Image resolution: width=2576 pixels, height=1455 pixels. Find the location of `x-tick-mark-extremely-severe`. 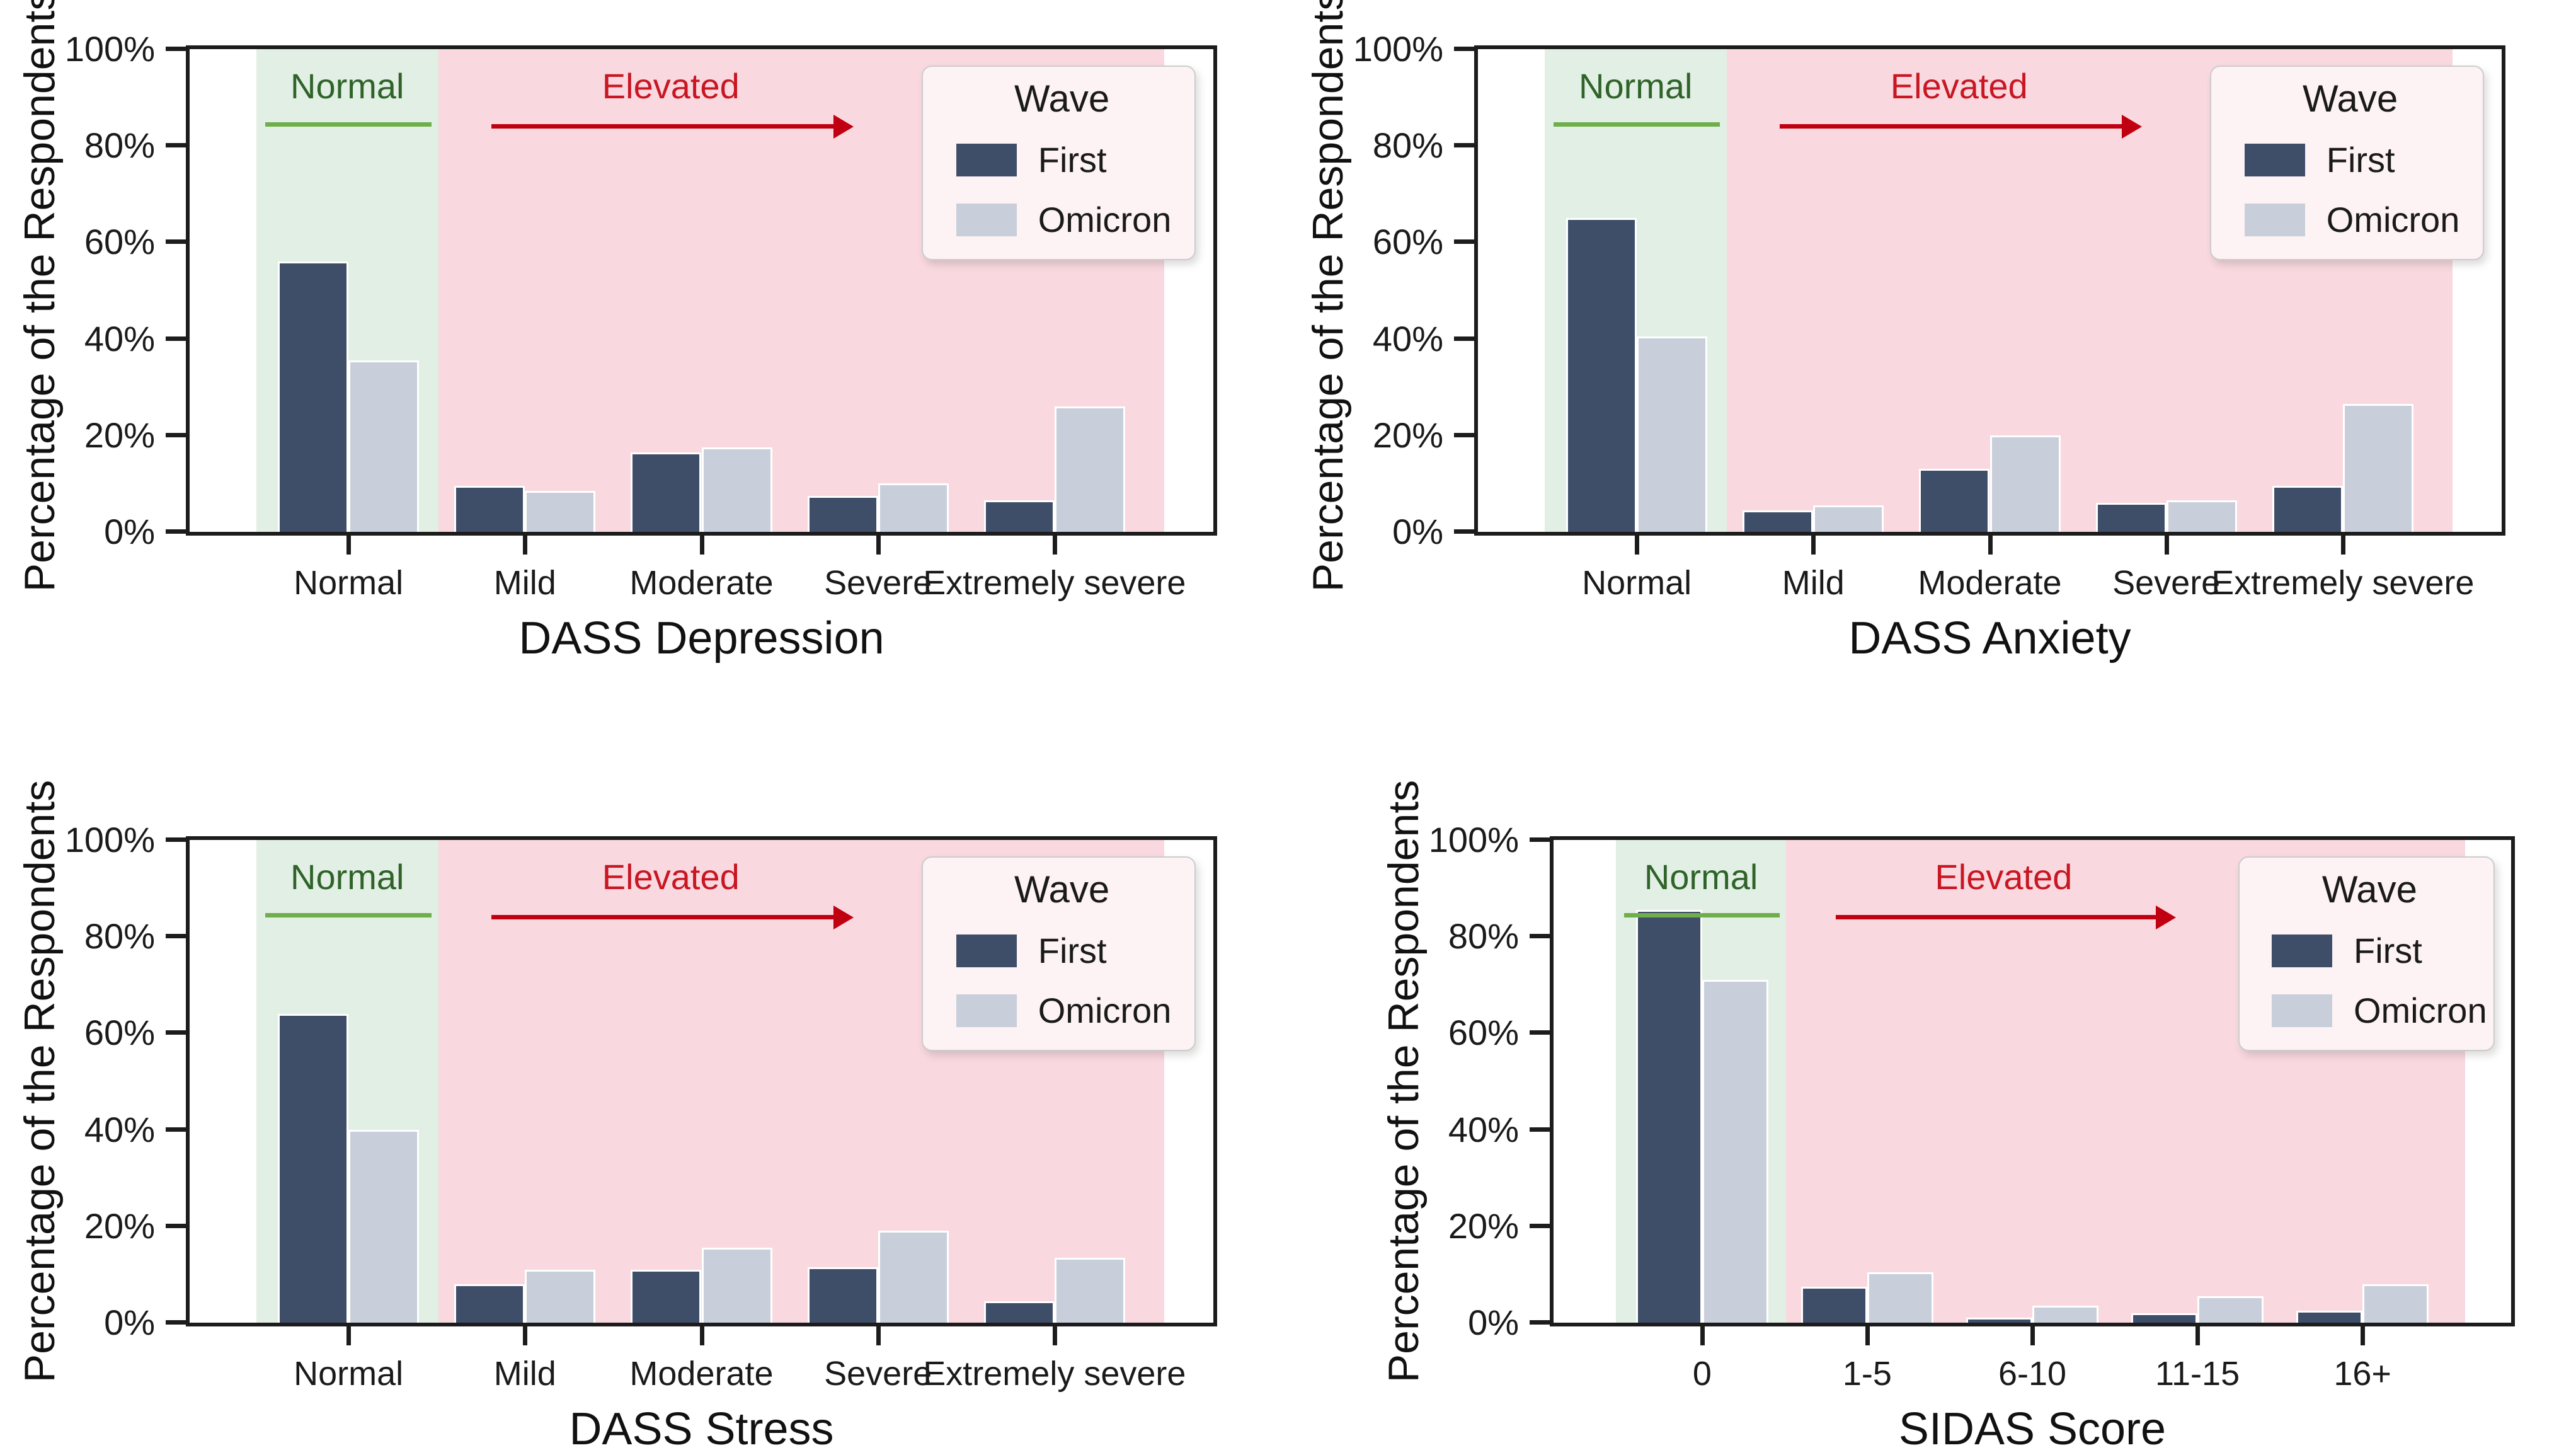

x-tick-mark-extremely-severe is located at coordinates (1054, 545).